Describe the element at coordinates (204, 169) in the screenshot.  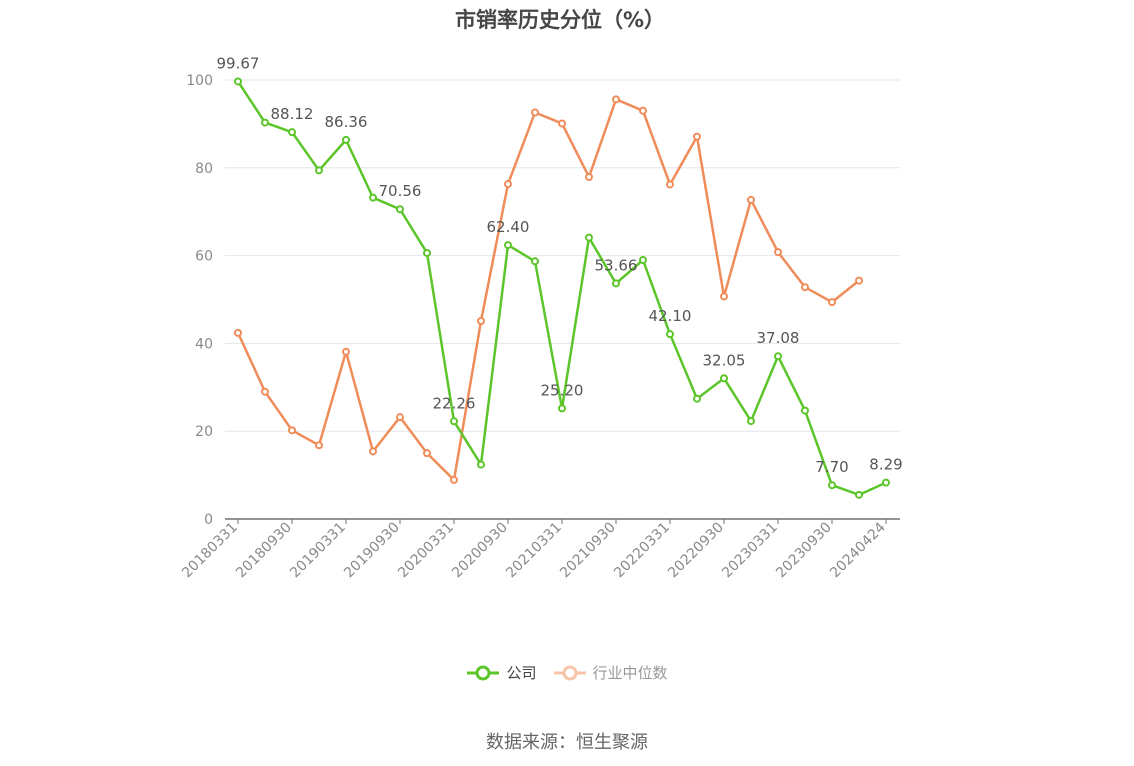
I see `y-tick-label-80: 80` at that location.